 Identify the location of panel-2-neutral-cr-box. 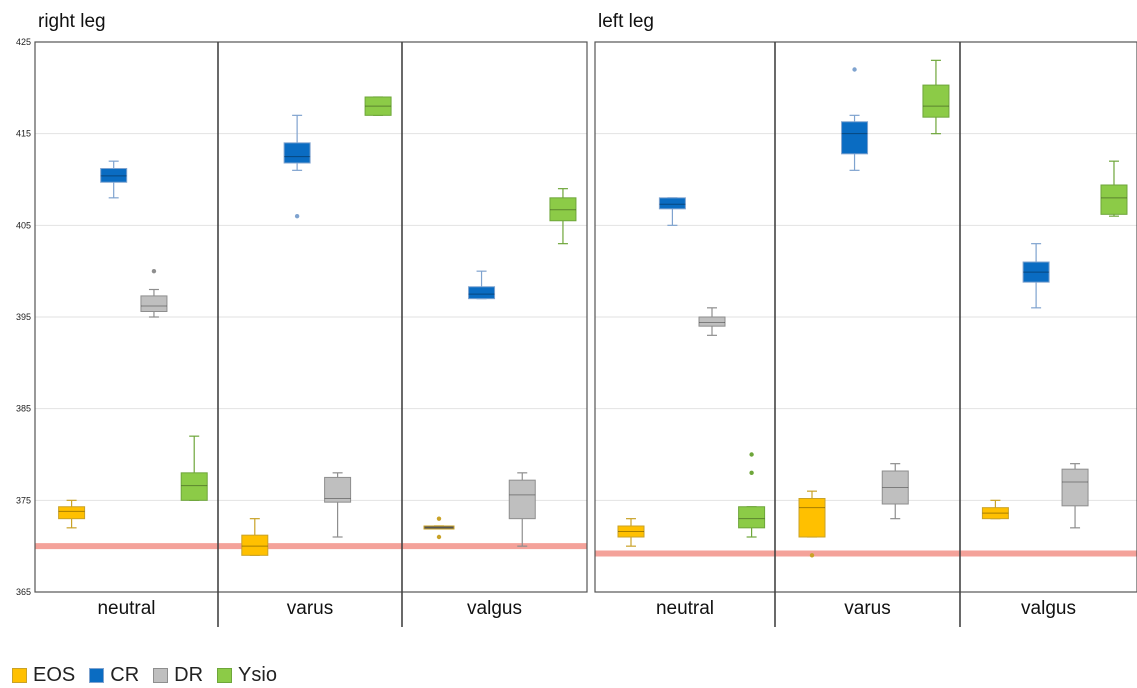
(672, 203).